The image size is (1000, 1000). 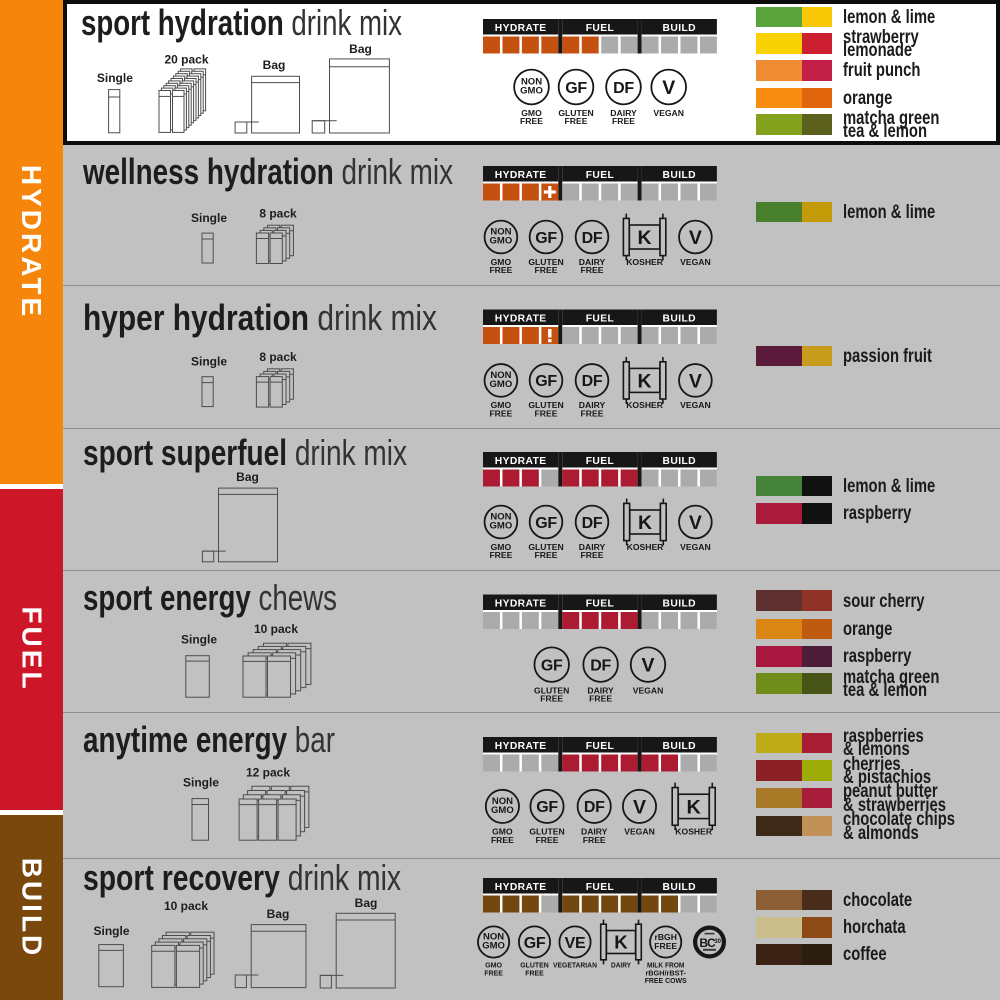 I want to click on svg-text: 20 pack, so click(x=186, y=60).